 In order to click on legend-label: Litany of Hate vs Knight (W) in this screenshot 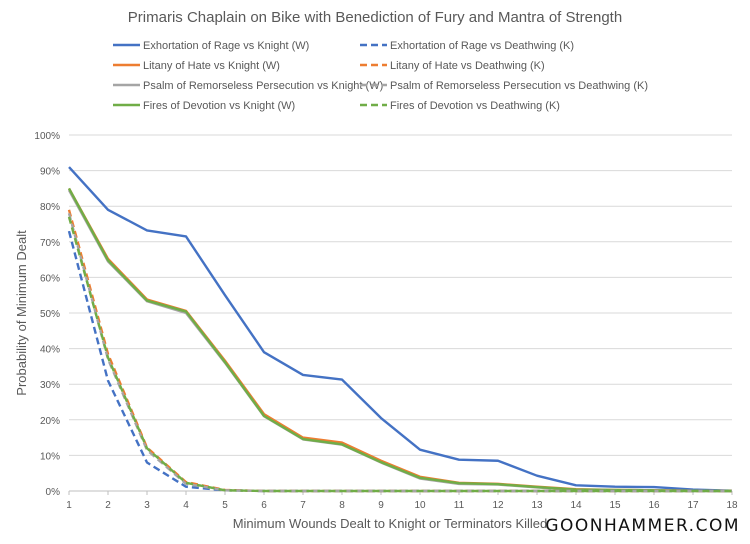, I will do `click(211, 66)`.